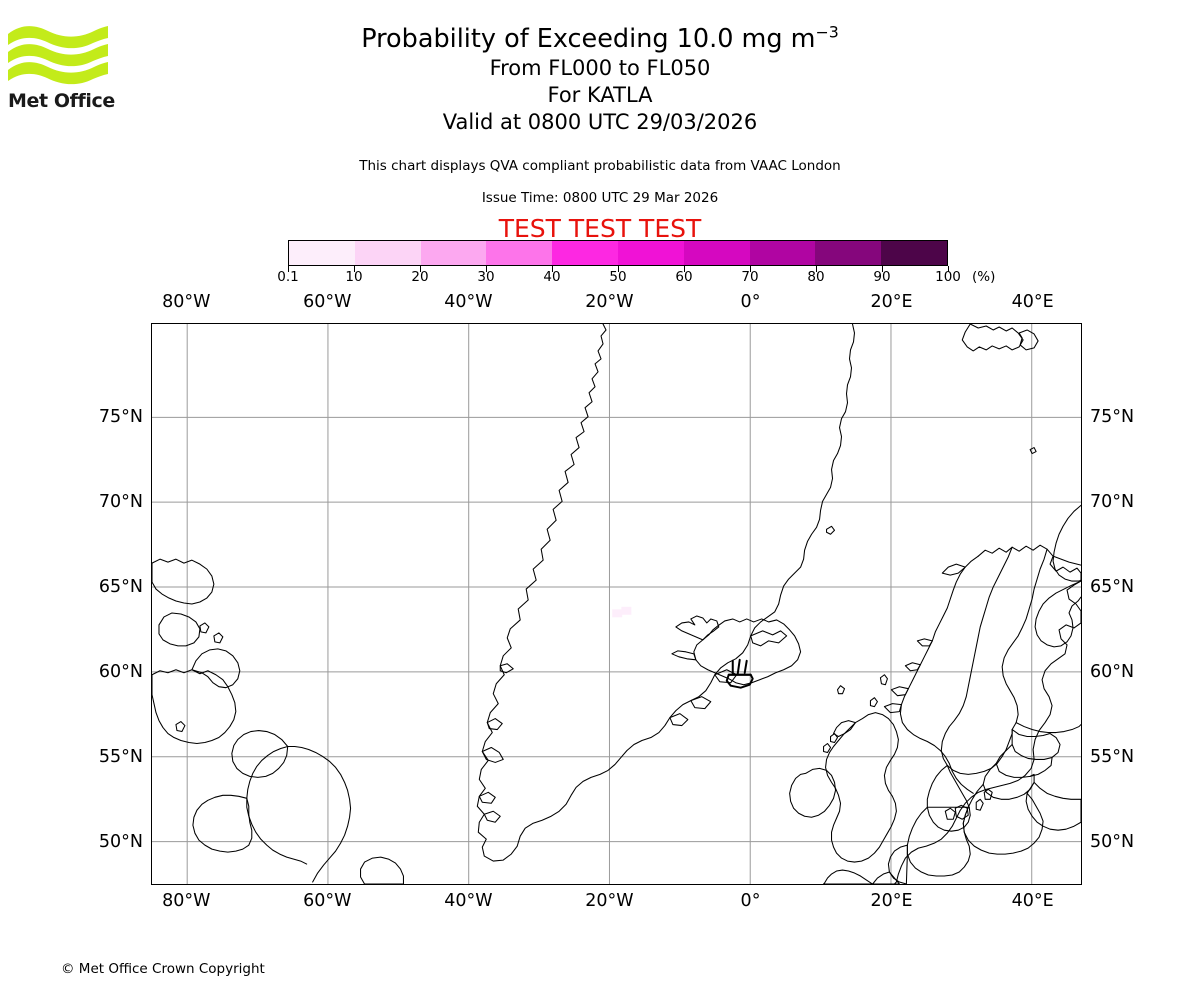  Describe the element at coordinates (120, 672) in the screenshot. I see `lat-label-left-60°N: 60°N` at that location.